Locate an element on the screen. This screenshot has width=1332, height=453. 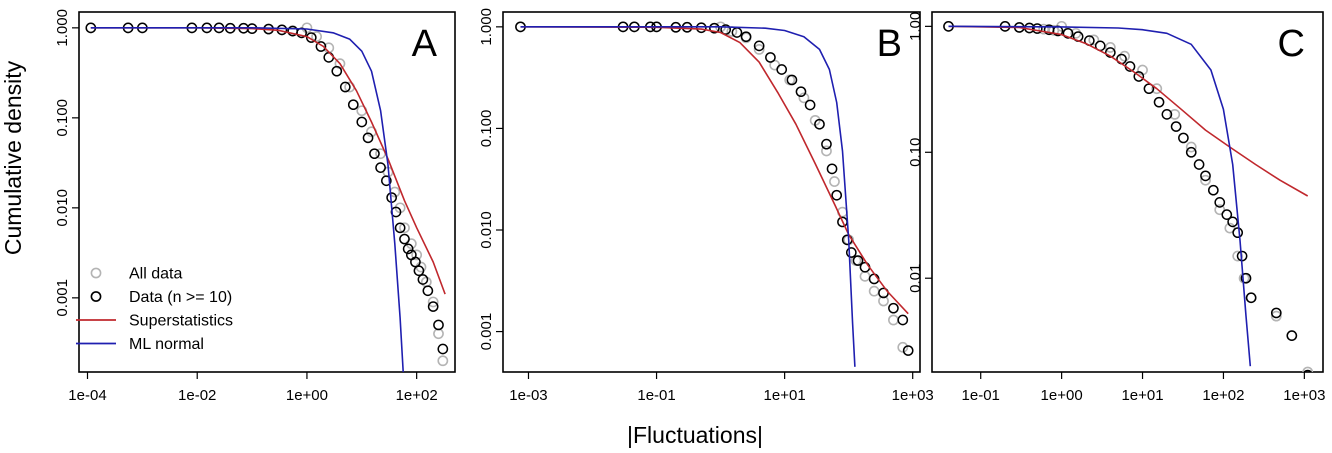
panel-letter: C is located at coordinates (1291, 44).